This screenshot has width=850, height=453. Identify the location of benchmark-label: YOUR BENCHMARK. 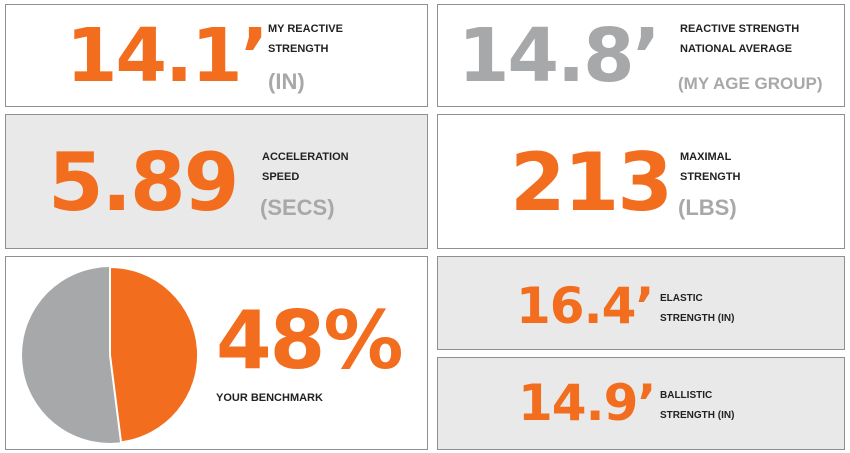
(269, 398).